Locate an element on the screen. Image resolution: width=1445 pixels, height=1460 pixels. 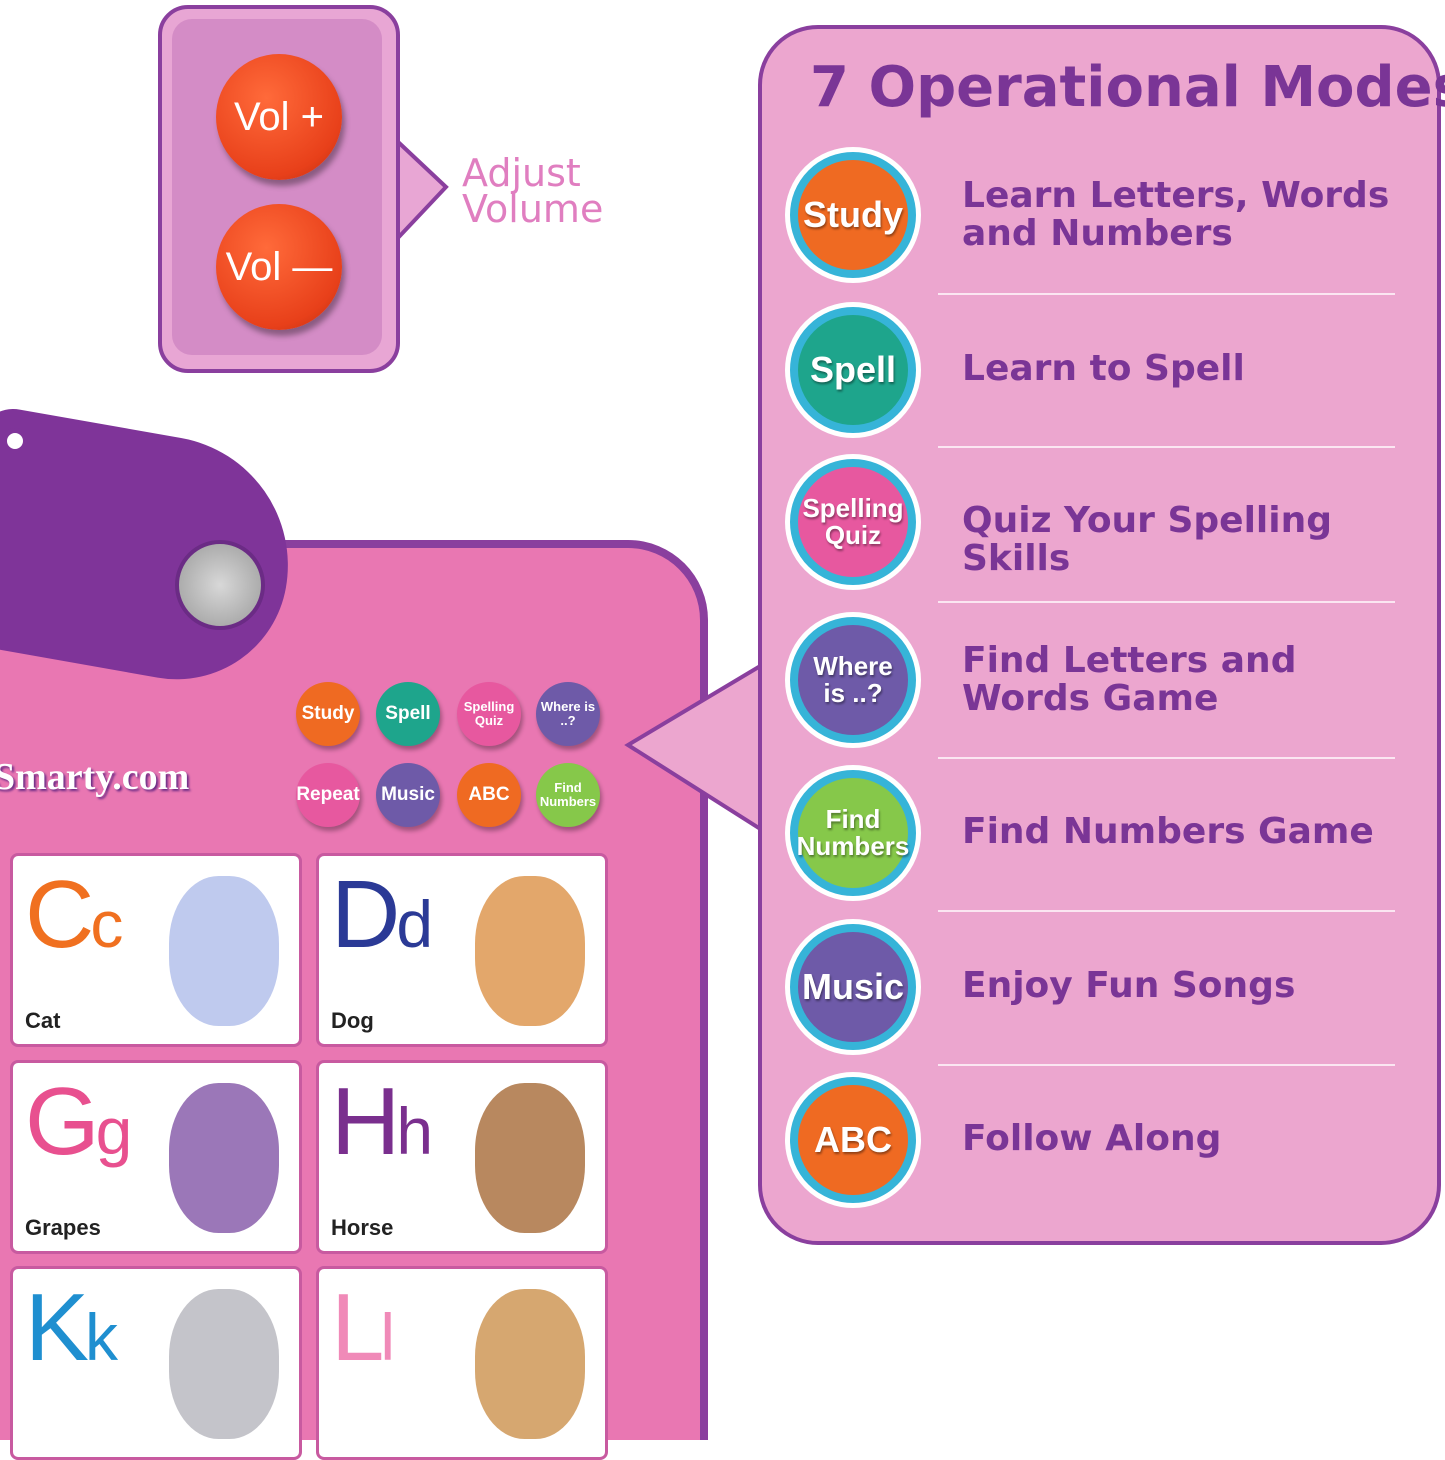
mode-description: Follow Along is located at coordinates (1092, 1138).